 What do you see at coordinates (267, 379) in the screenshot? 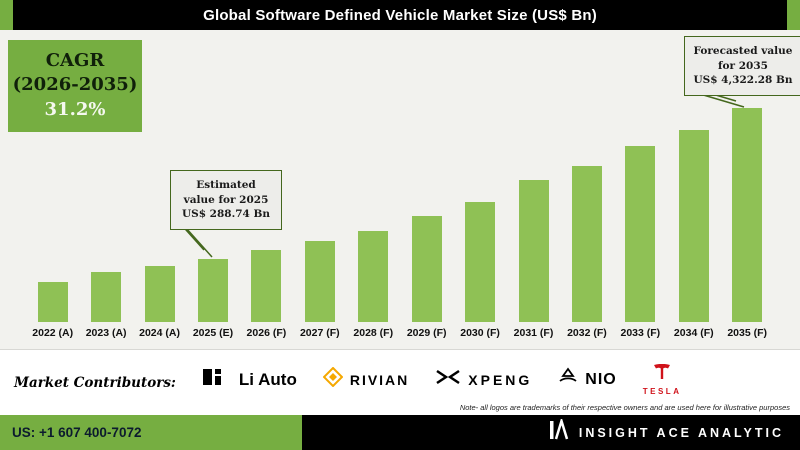
I see `brand-label: Li Auto` at bounding box center [267, 379].